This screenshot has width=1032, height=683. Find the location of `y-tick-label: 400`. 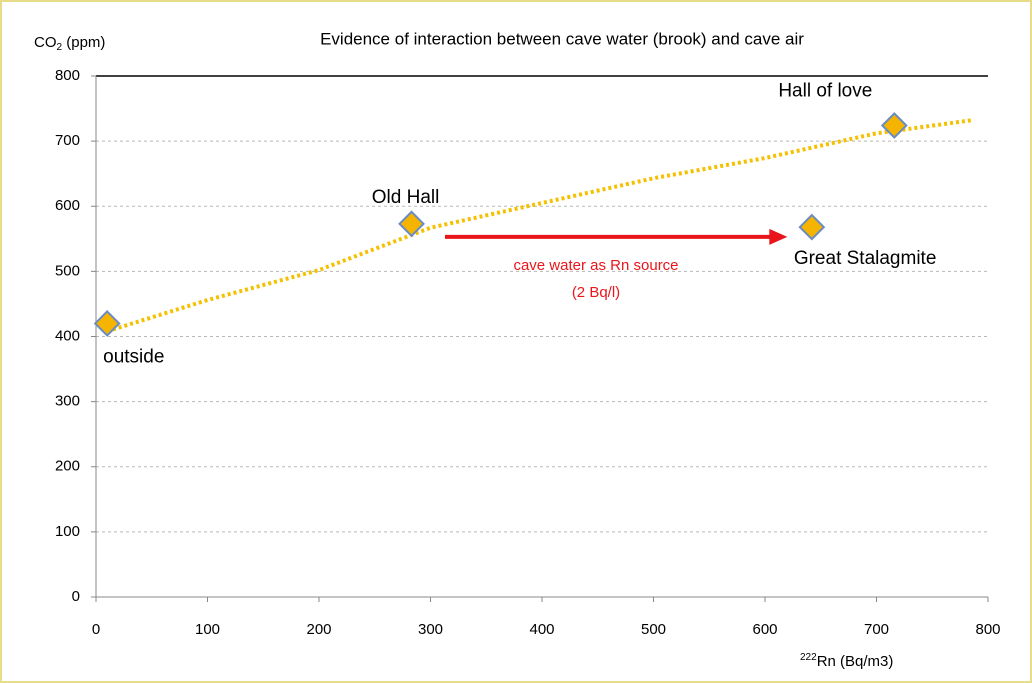

y-tick-label: 400 is located at coordinates (67, 335).